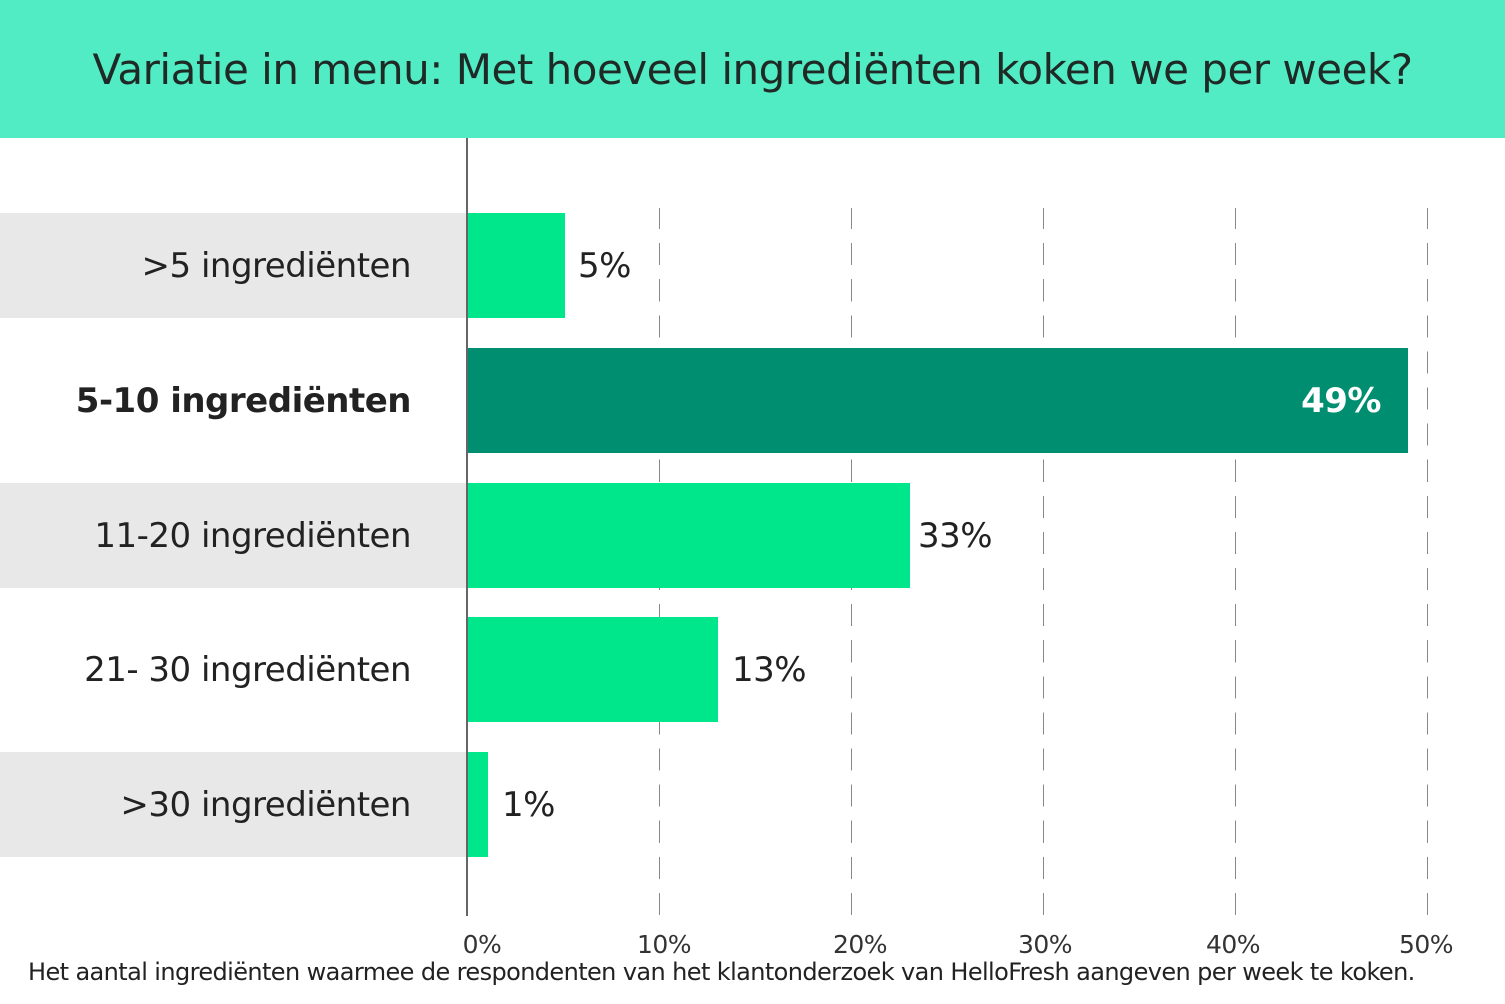  I want to click on value-label: 5%, so click(604, 265).